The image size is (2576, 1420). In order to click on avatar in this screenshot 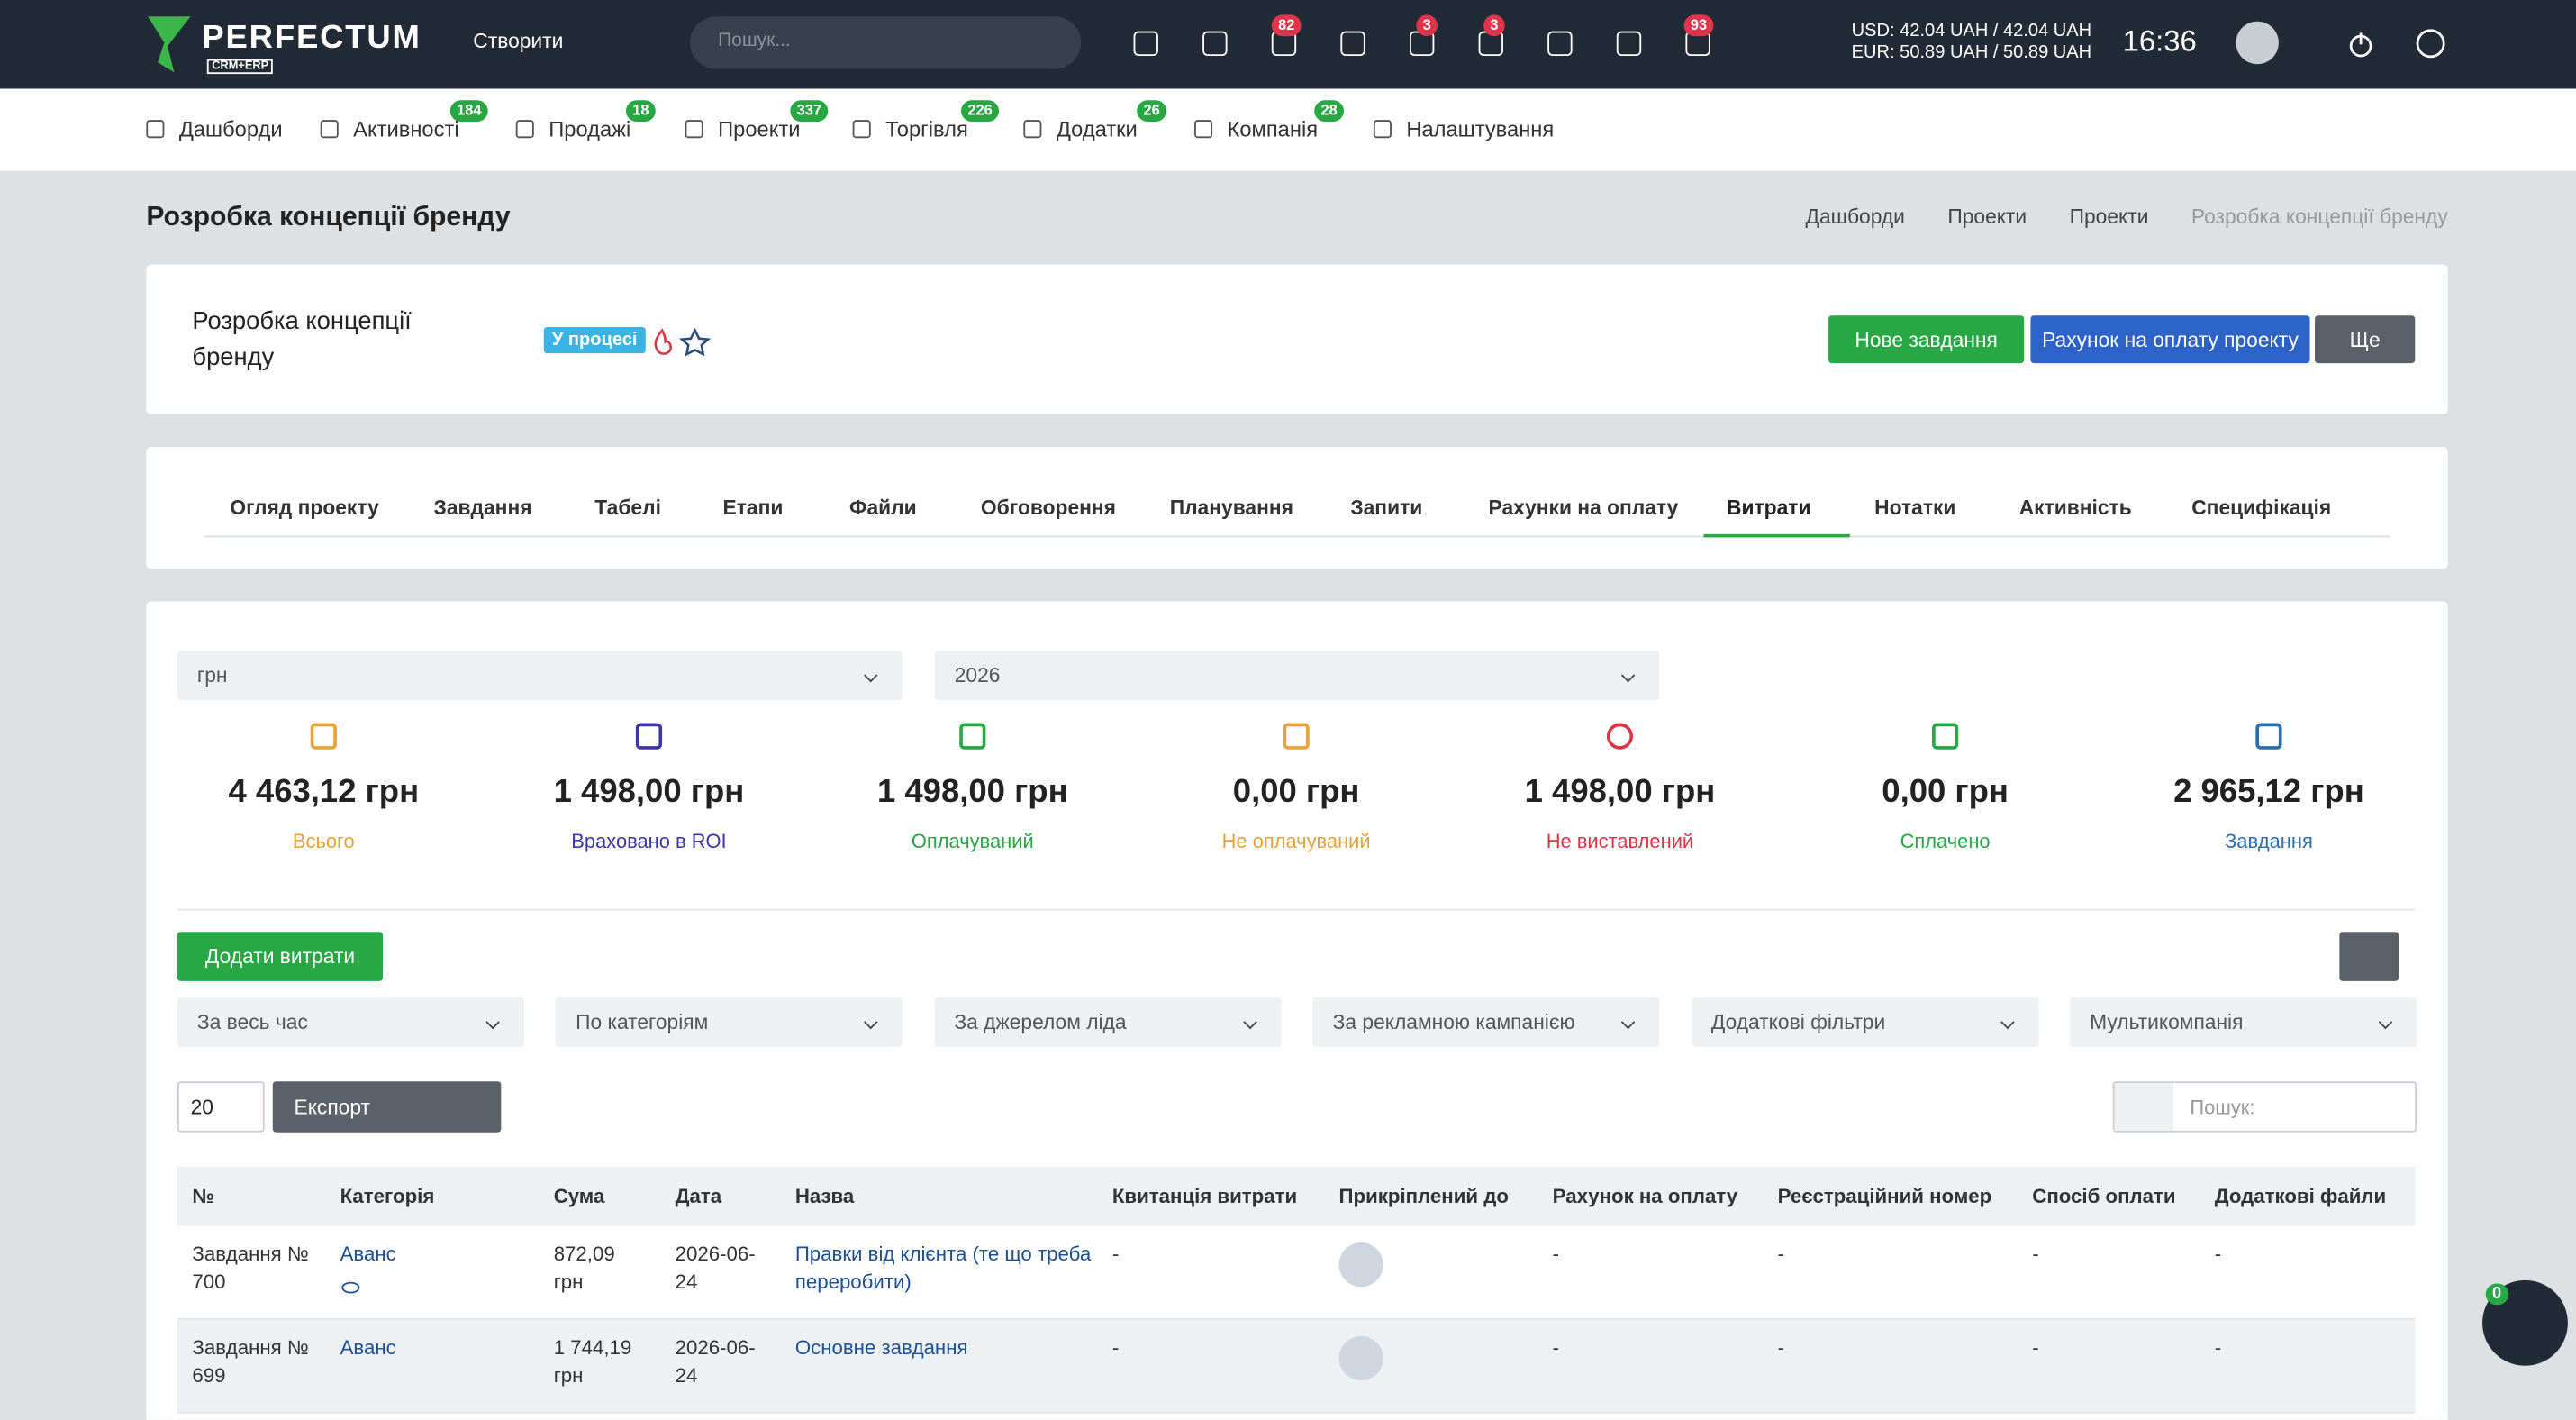, I will do `click(2257, 43)`.